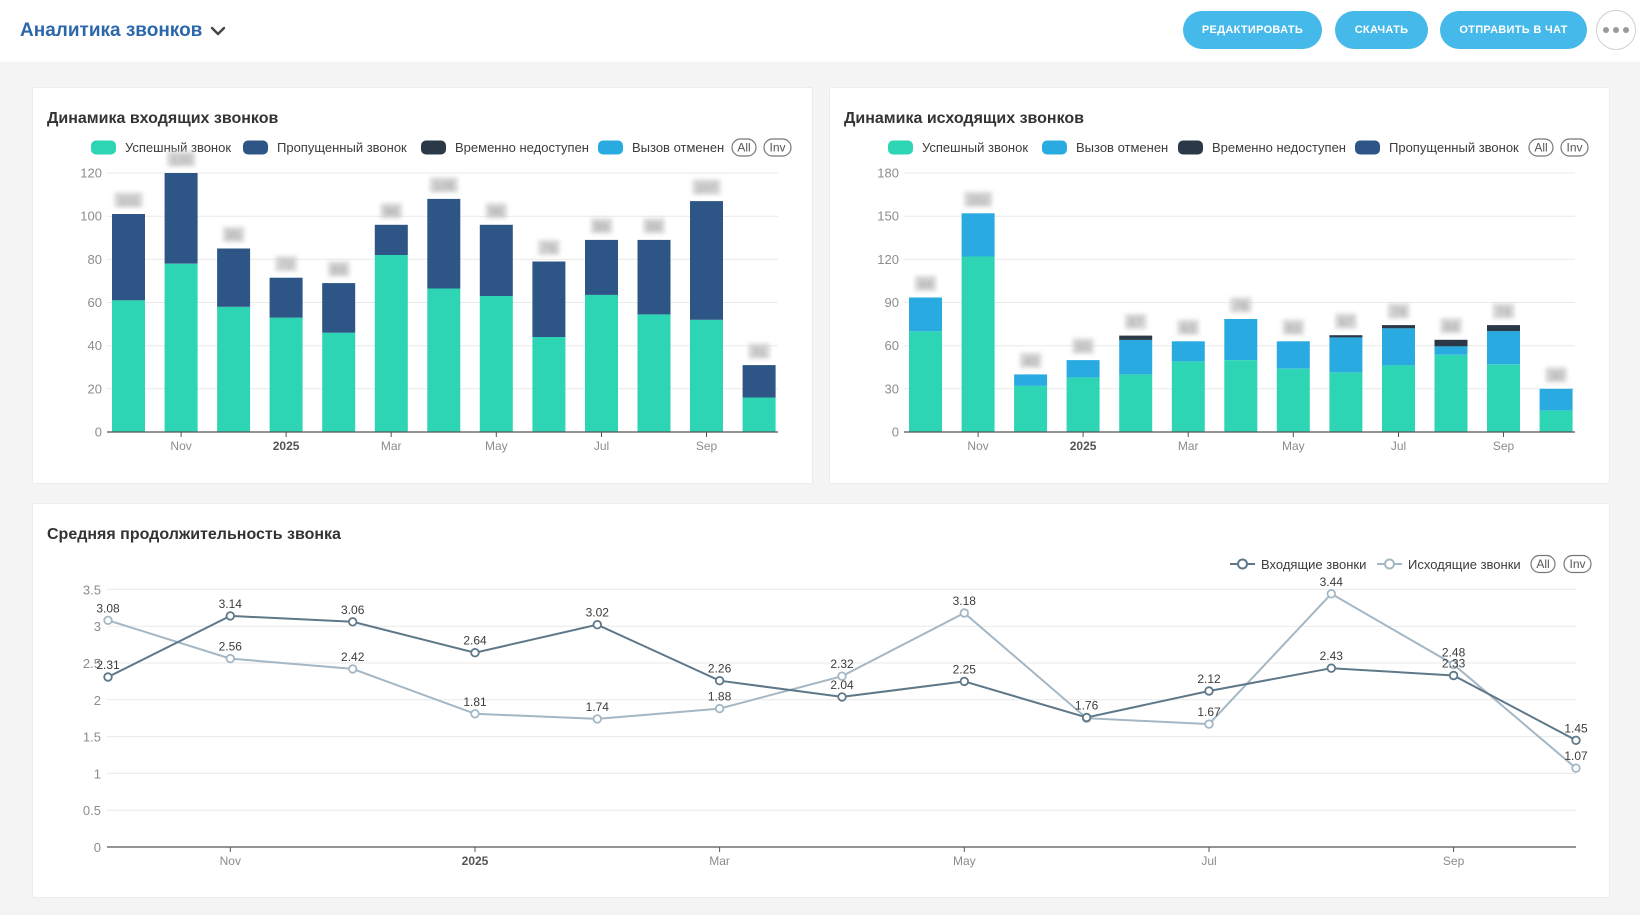  What do you see at coordinates (108, 608) in the screenshot?
I see `svg-text: 3.08` at bounding box center [108, 608].